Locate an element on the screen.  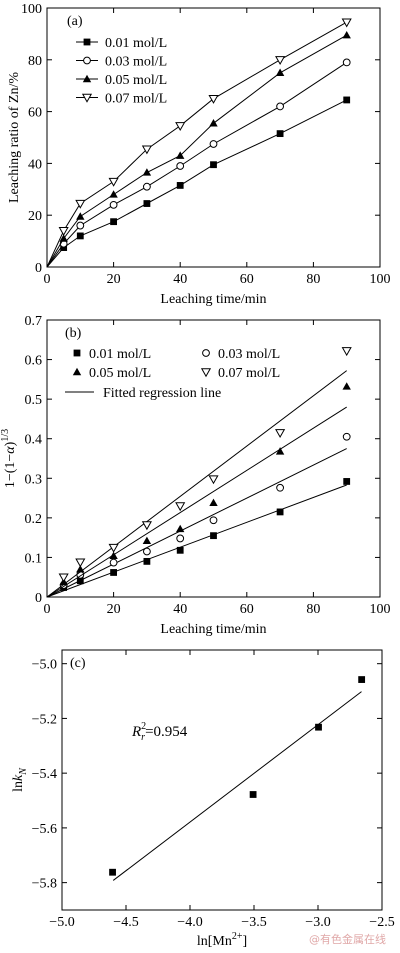
y-axis-label-part: N is located at coordinates (23, 771).